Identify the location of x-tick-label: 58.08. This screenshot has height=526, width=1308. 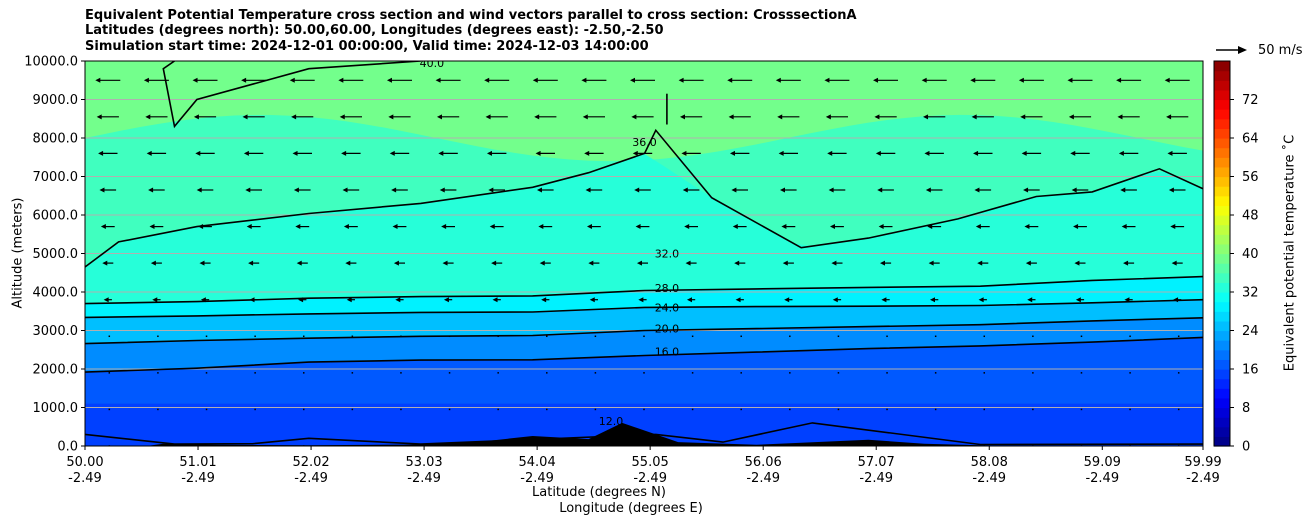
(989, 462).